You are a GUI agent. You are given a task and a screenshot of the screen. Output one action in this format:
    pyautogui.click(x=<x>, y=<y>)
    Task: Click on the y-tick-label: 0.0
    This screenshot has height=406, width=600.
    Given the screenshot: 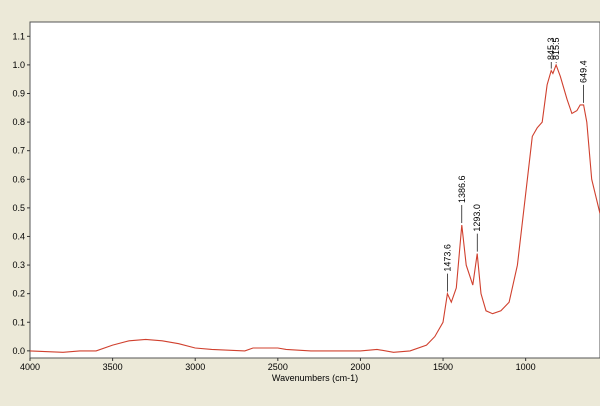 What is the action you would take?
    pyautogui.click(x=18, y=351)
    